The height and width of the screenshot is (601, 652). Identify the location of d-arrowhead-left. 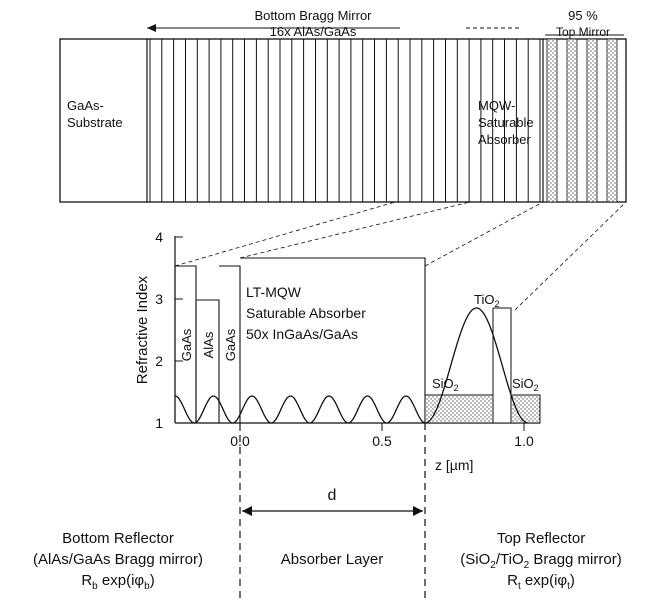
(247, 511).